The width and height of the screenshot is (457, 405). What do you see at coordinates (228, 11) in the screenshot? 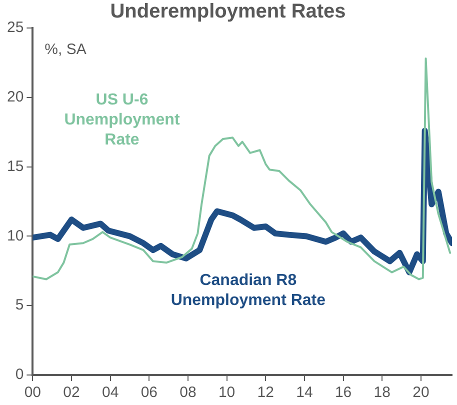
I see `chart-title: Underemployment Rates` at bounding box center [228, 11].